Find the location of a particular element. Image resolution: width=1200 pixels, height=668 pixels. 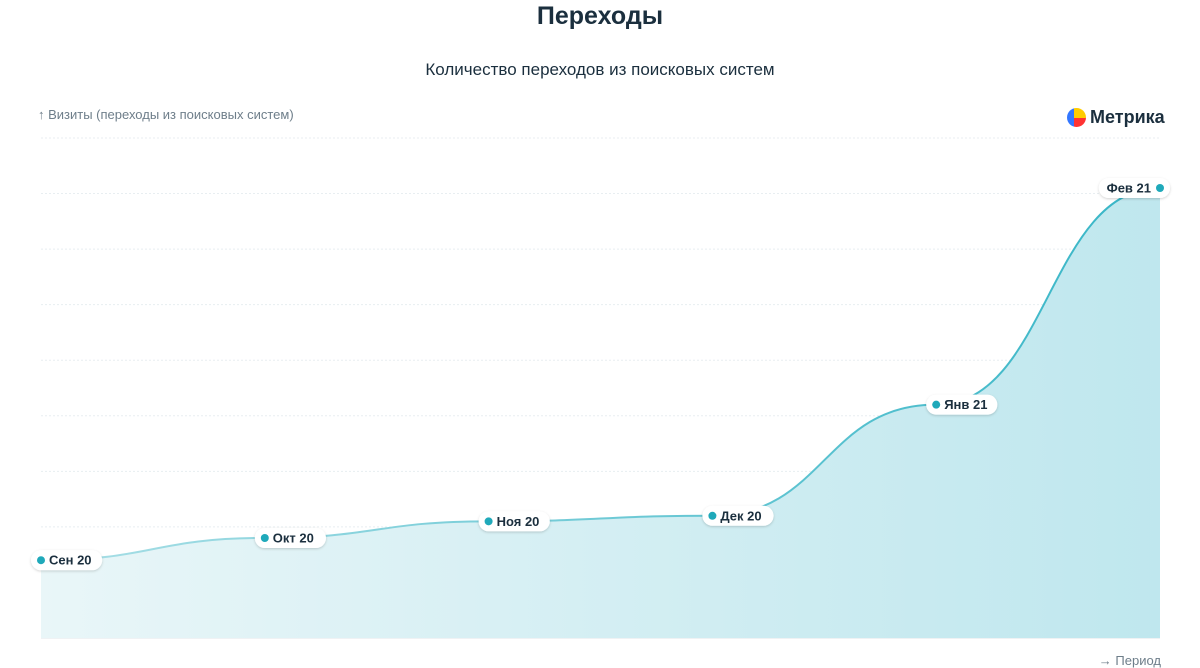

metrica-logo: Метрика is located at coordinates (1116, 117).